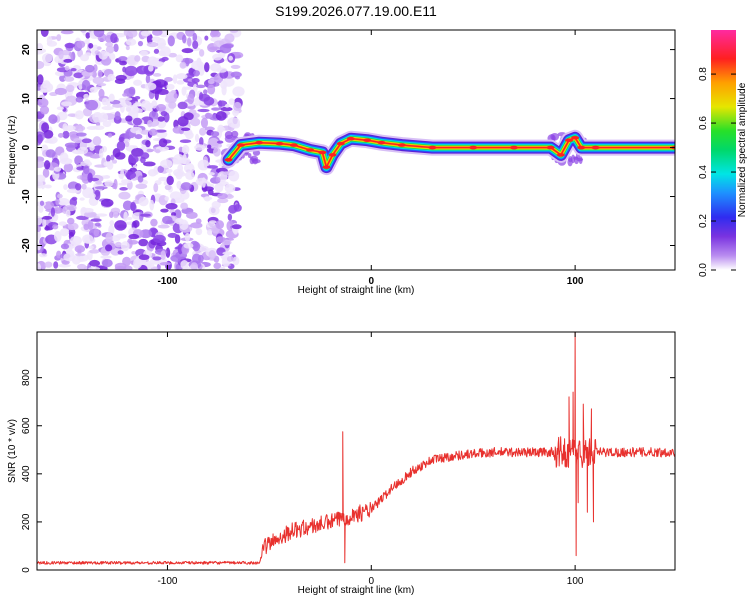 This screenshot has height=600, width=750. What do you see at coordinates (575, 281) in the screenshot?
I see `spectrogram-xtick-label: 100` at bounding box center [575, 281].